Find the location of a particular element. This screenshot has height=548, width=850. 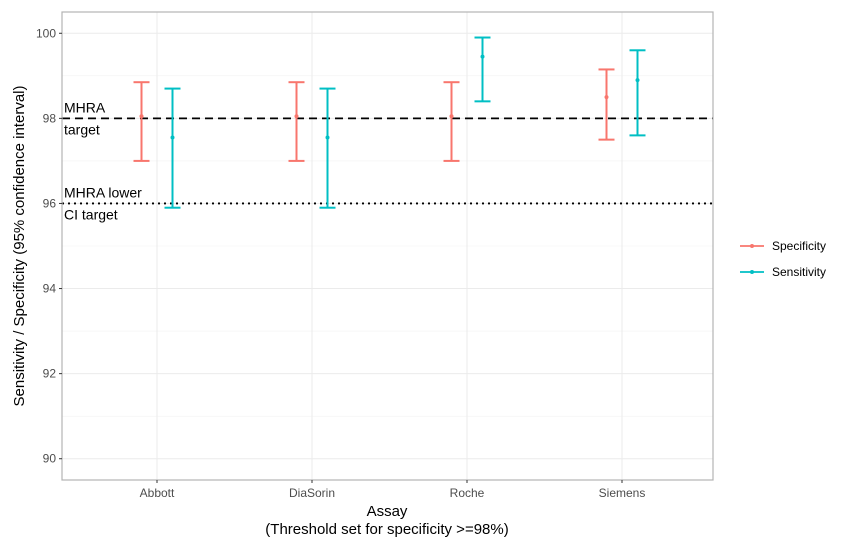

legend: Specificity Sensitivity is located at coordinates (783, 259).